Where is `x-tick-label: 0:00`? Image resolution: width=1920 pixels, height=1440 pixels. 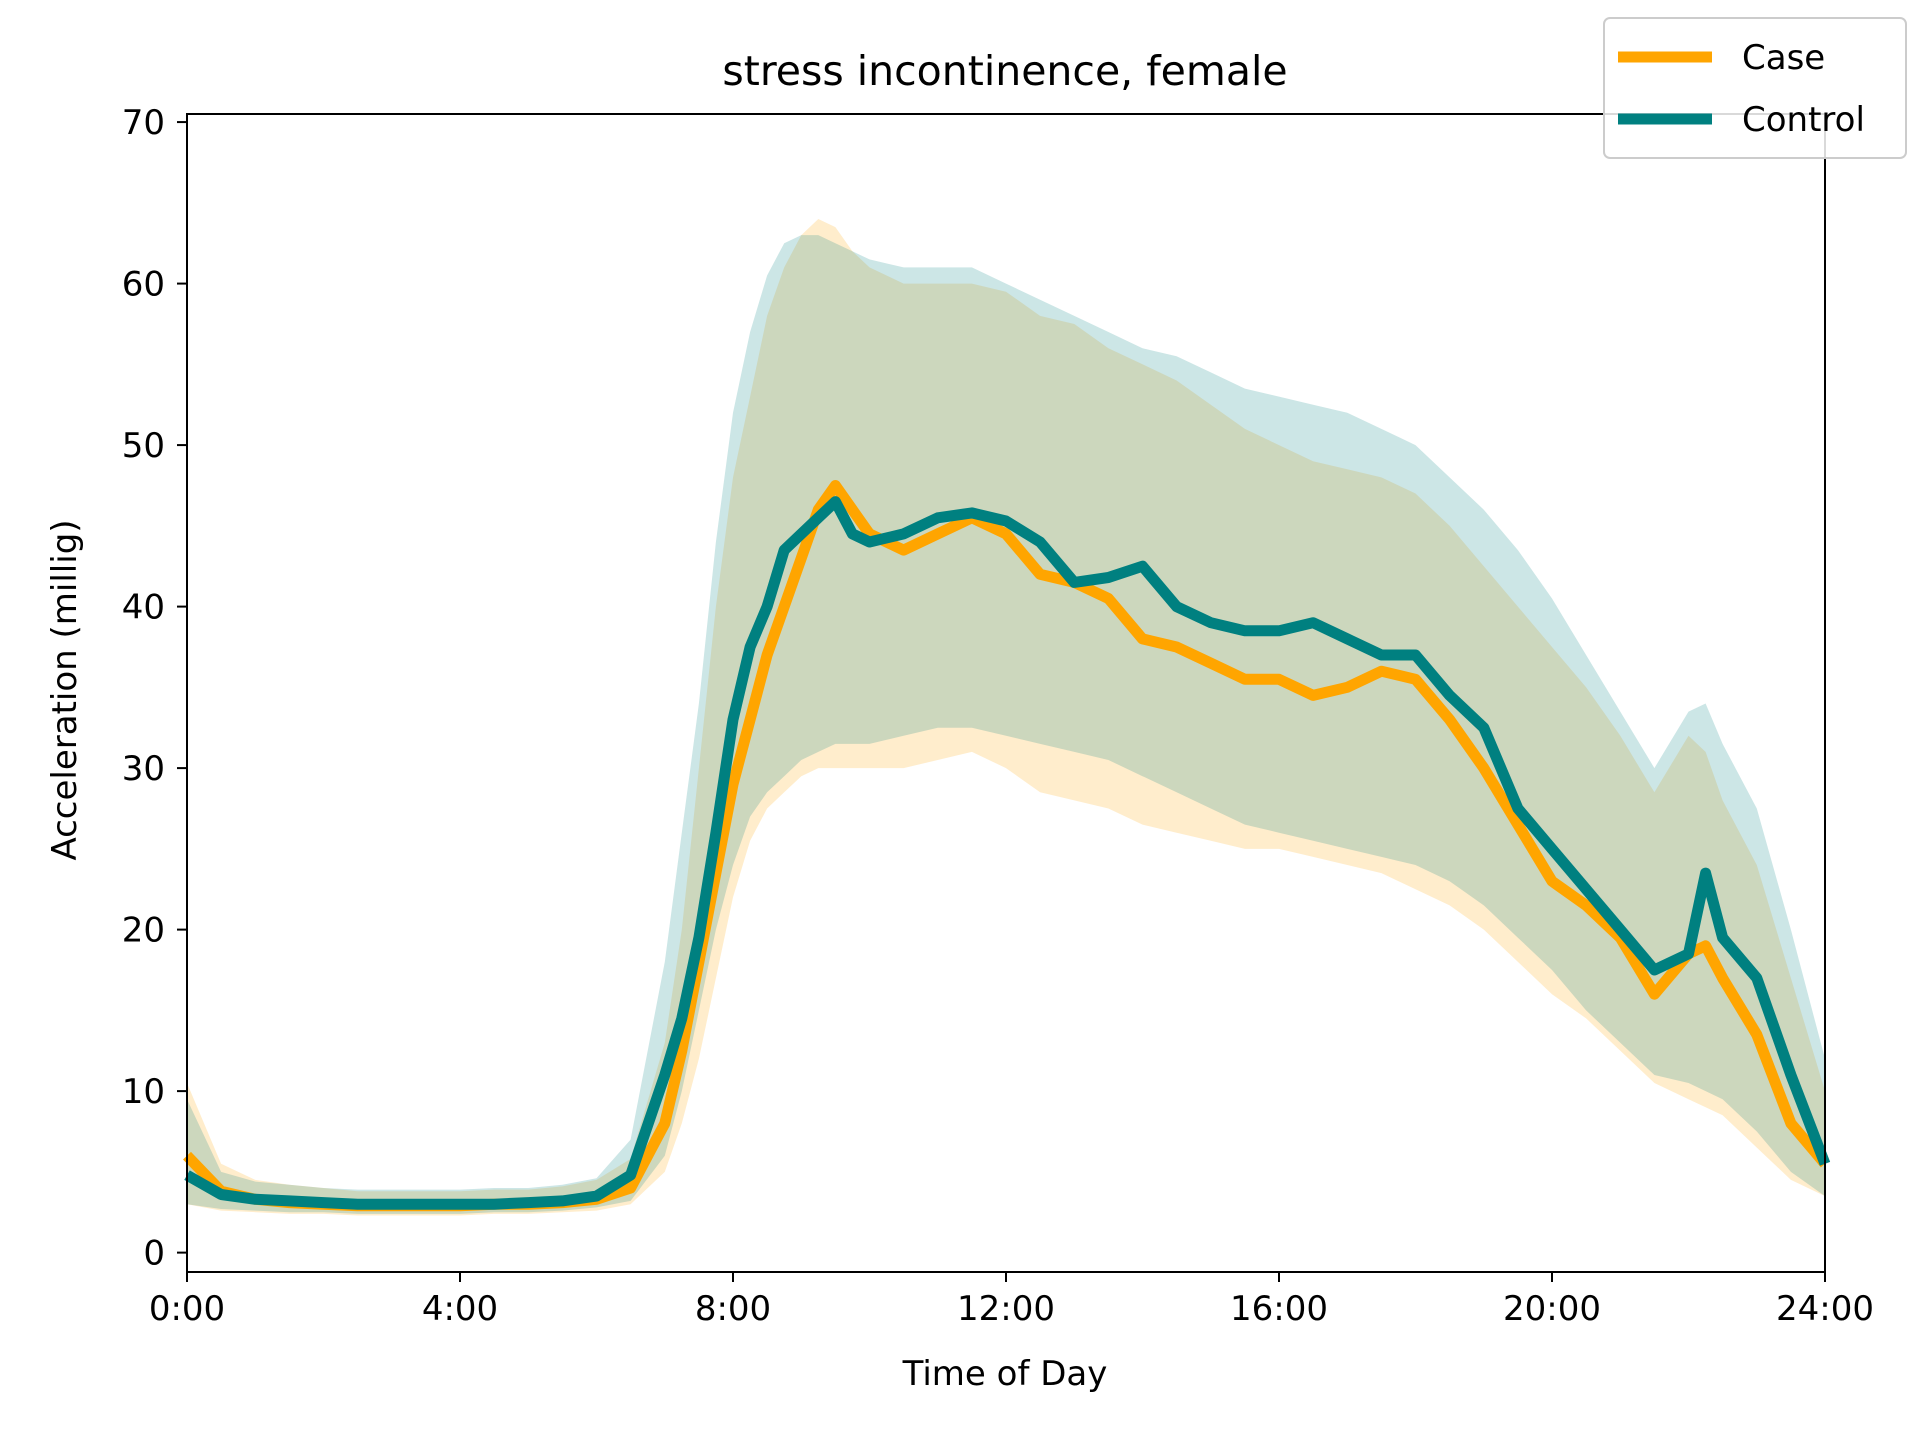 x-tick-label: 0:00 is located at coordinates (187, 1309).